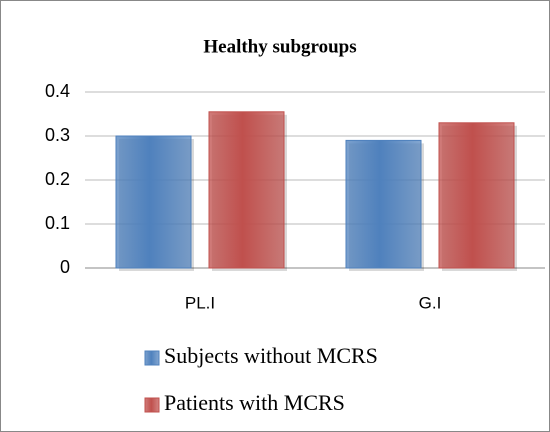 The image size is (550, 432). Describe the element at coordinates (254, 402) in the screenshot. I see `legend-label: Patients with MCRS` at that location.